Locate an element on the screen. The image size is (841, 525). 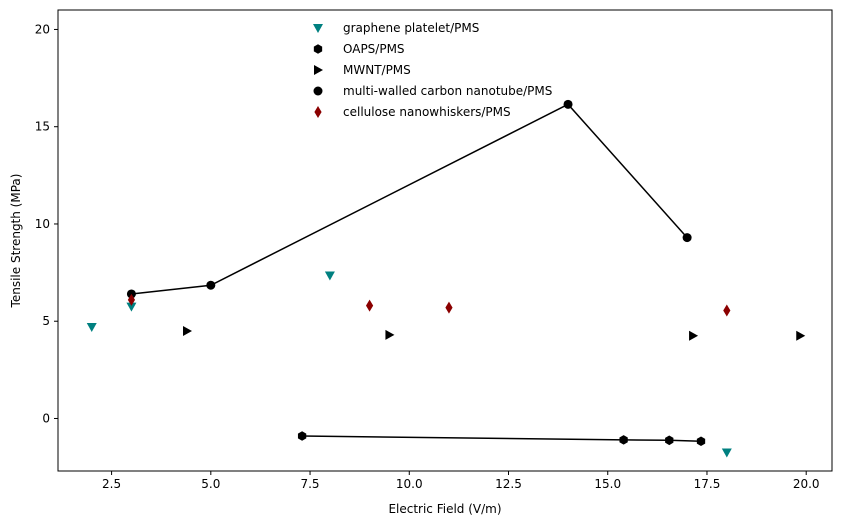
legend-label: OAPS/PMS is located at coordinates (374, 49).